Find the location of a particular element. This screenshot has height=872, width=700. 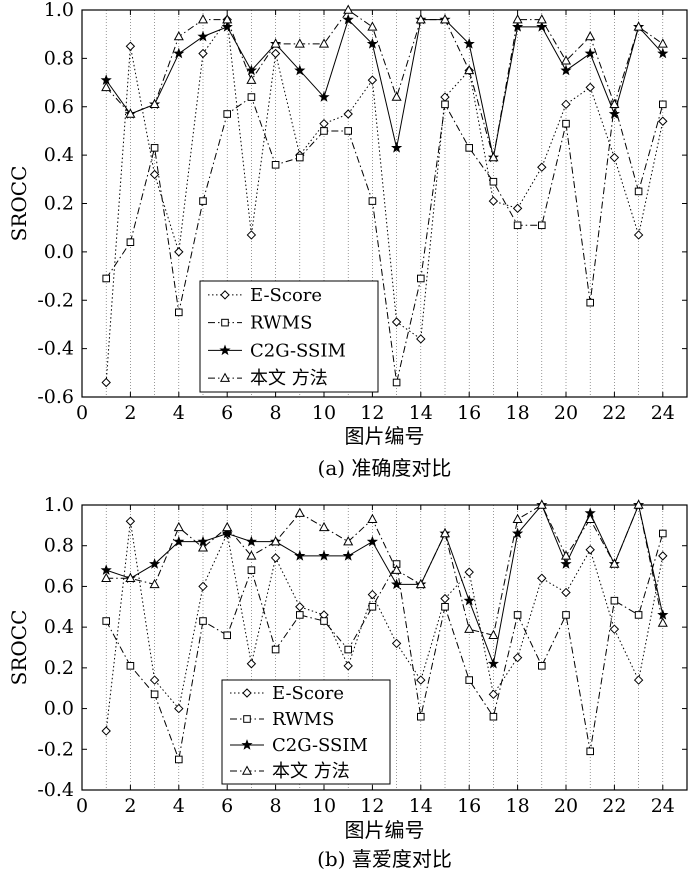

x-tick-label: 22 is located at coordinates (614, 413).